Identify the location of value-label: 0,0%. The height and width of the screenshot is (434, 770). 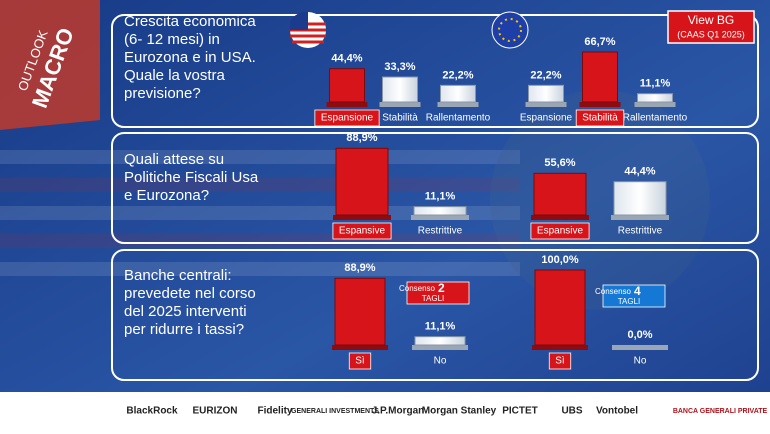
(639, 335).